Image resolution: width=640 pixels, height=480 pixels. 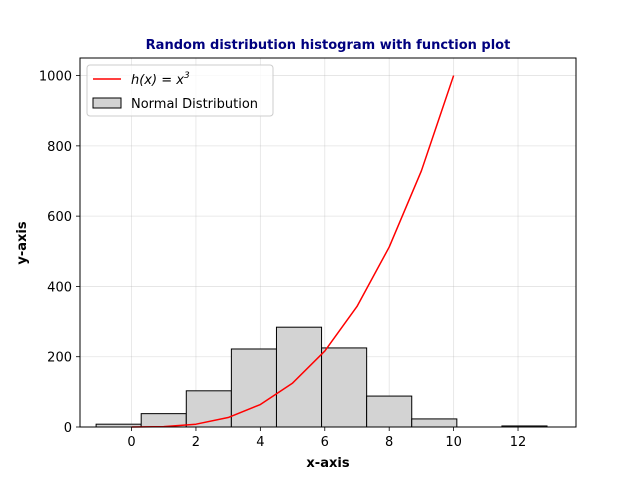 I want to click on y-tick-label: 0, so click(x=68, y=428).